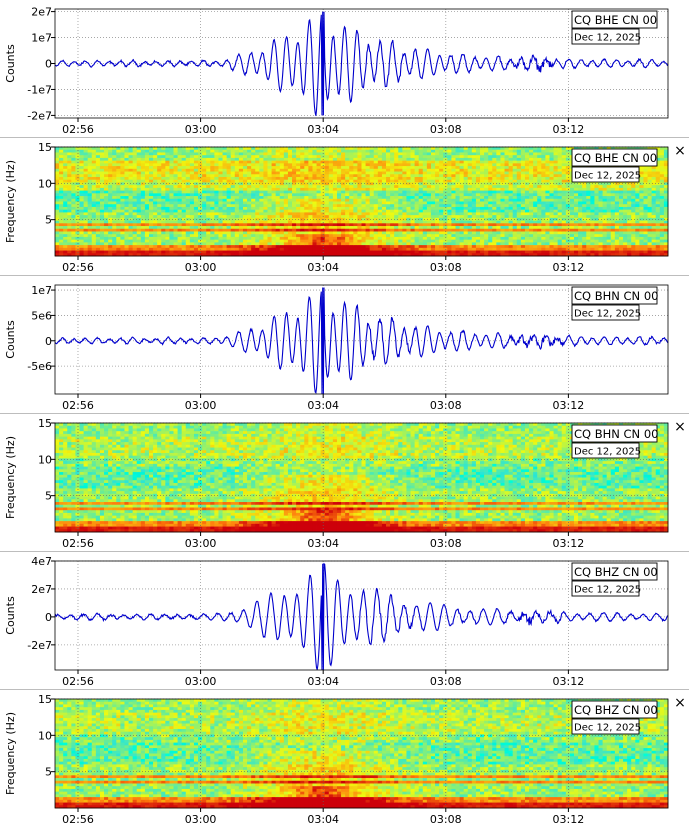  What do you see at coordinates (41, 315) in the screenshot?
I see `y-tick-label: 5e6` at bounding box center [41, 315].